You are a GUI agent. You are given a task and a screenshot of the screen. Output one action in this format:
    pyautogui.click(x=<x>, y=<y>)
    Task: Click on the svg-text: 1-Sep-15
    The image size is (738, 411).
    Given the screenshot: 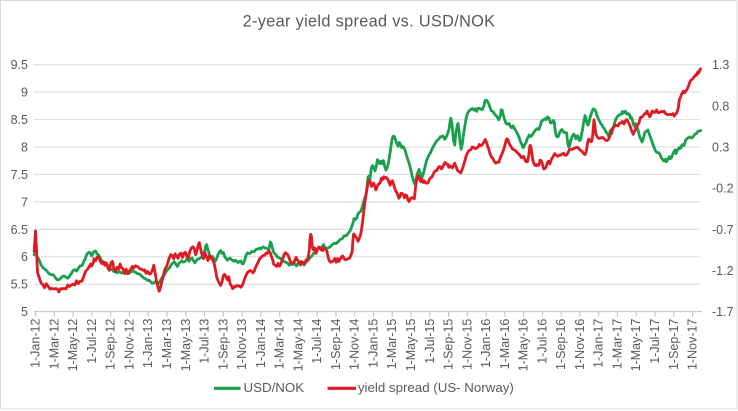 What is the action you would take?
    pyautogui.click(x=449, y=344)
    